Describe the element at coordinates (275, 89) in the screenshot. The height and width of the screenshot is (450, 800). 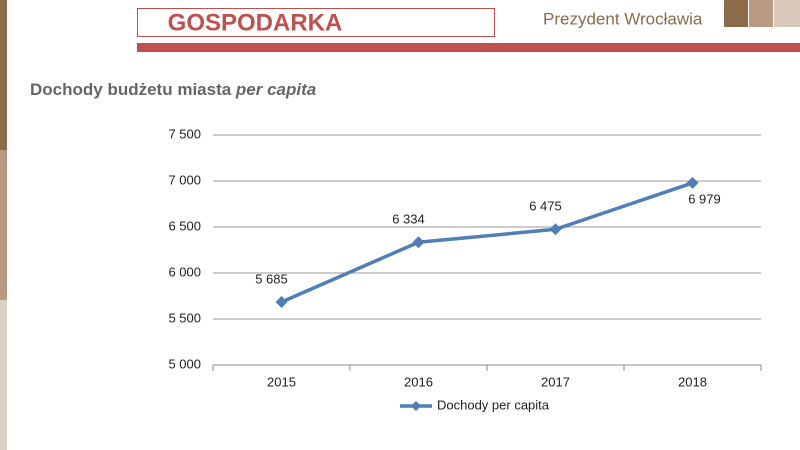
I see `title-italic: per capita` at that location.